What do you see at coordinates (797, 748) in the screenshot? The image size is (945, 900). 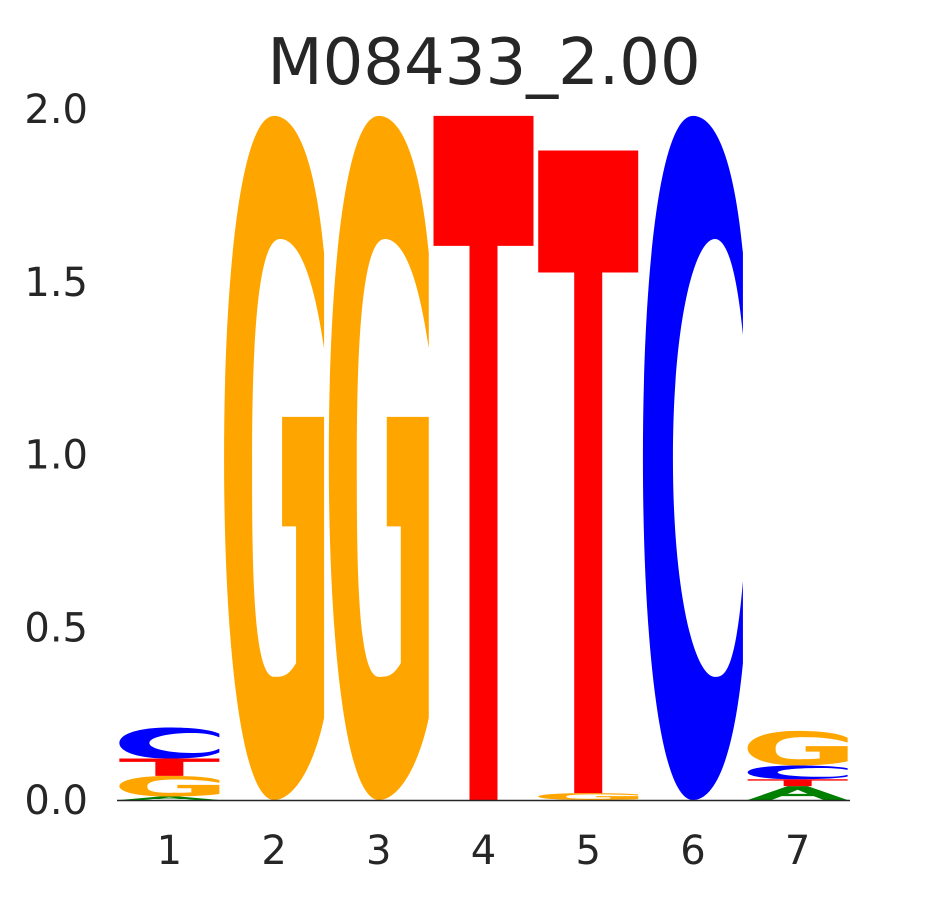 I see `logo-letter-g-pos7` at bounding box center [797, 748].